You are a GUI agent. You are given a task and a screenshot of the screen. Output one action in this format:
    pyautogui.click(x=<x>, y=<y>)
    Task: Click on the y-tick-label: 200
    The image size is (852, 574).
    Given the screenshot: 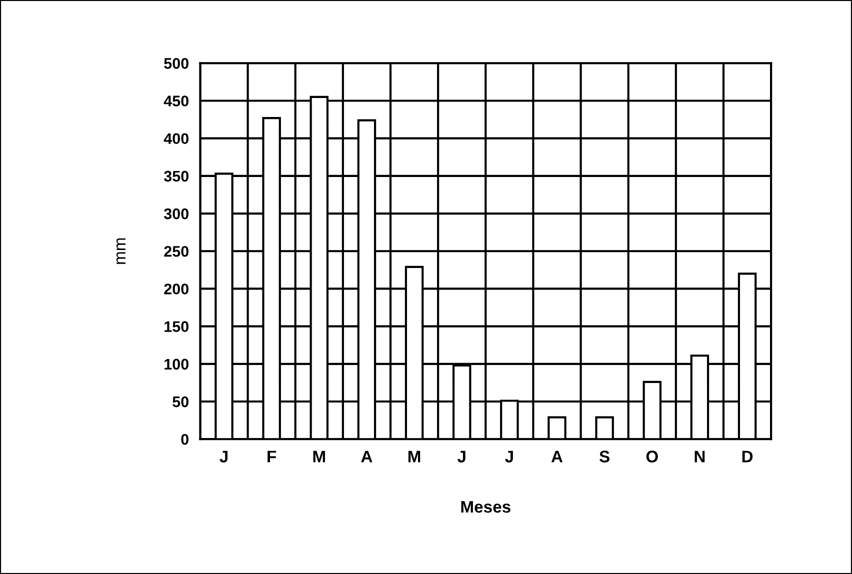 What is the action you would take?
    pyautogui.click(x=176, y=289)
    